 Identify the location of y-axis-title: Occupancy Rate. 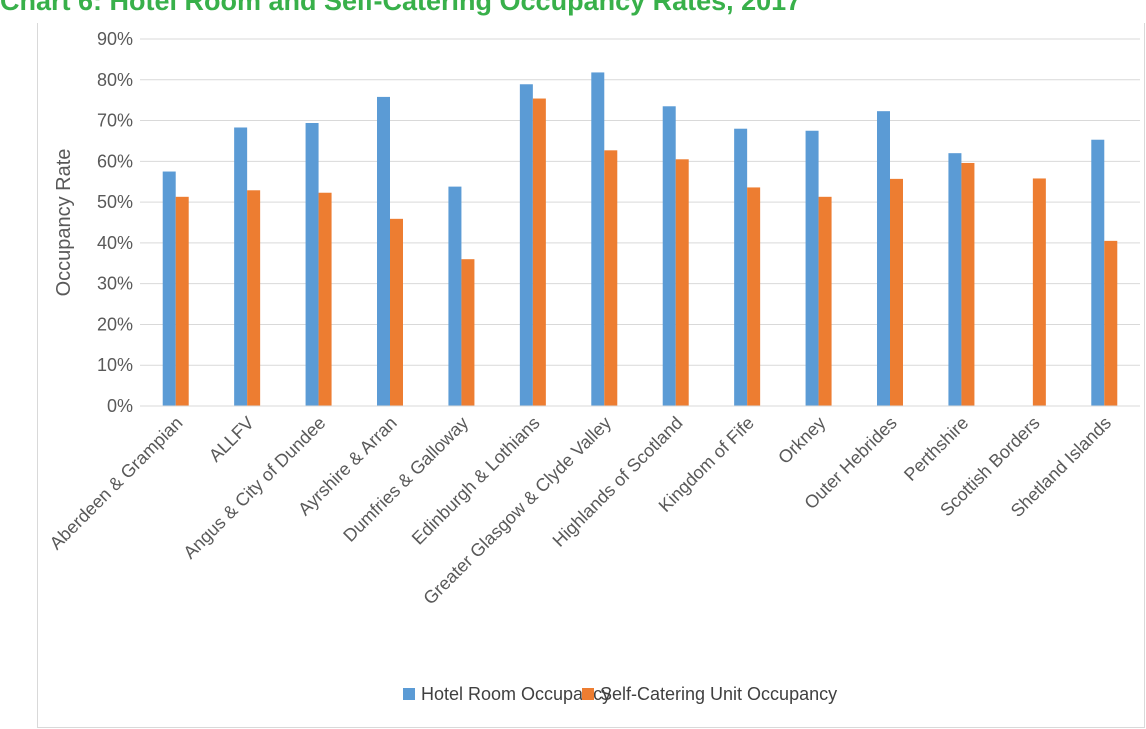
(64, 223).